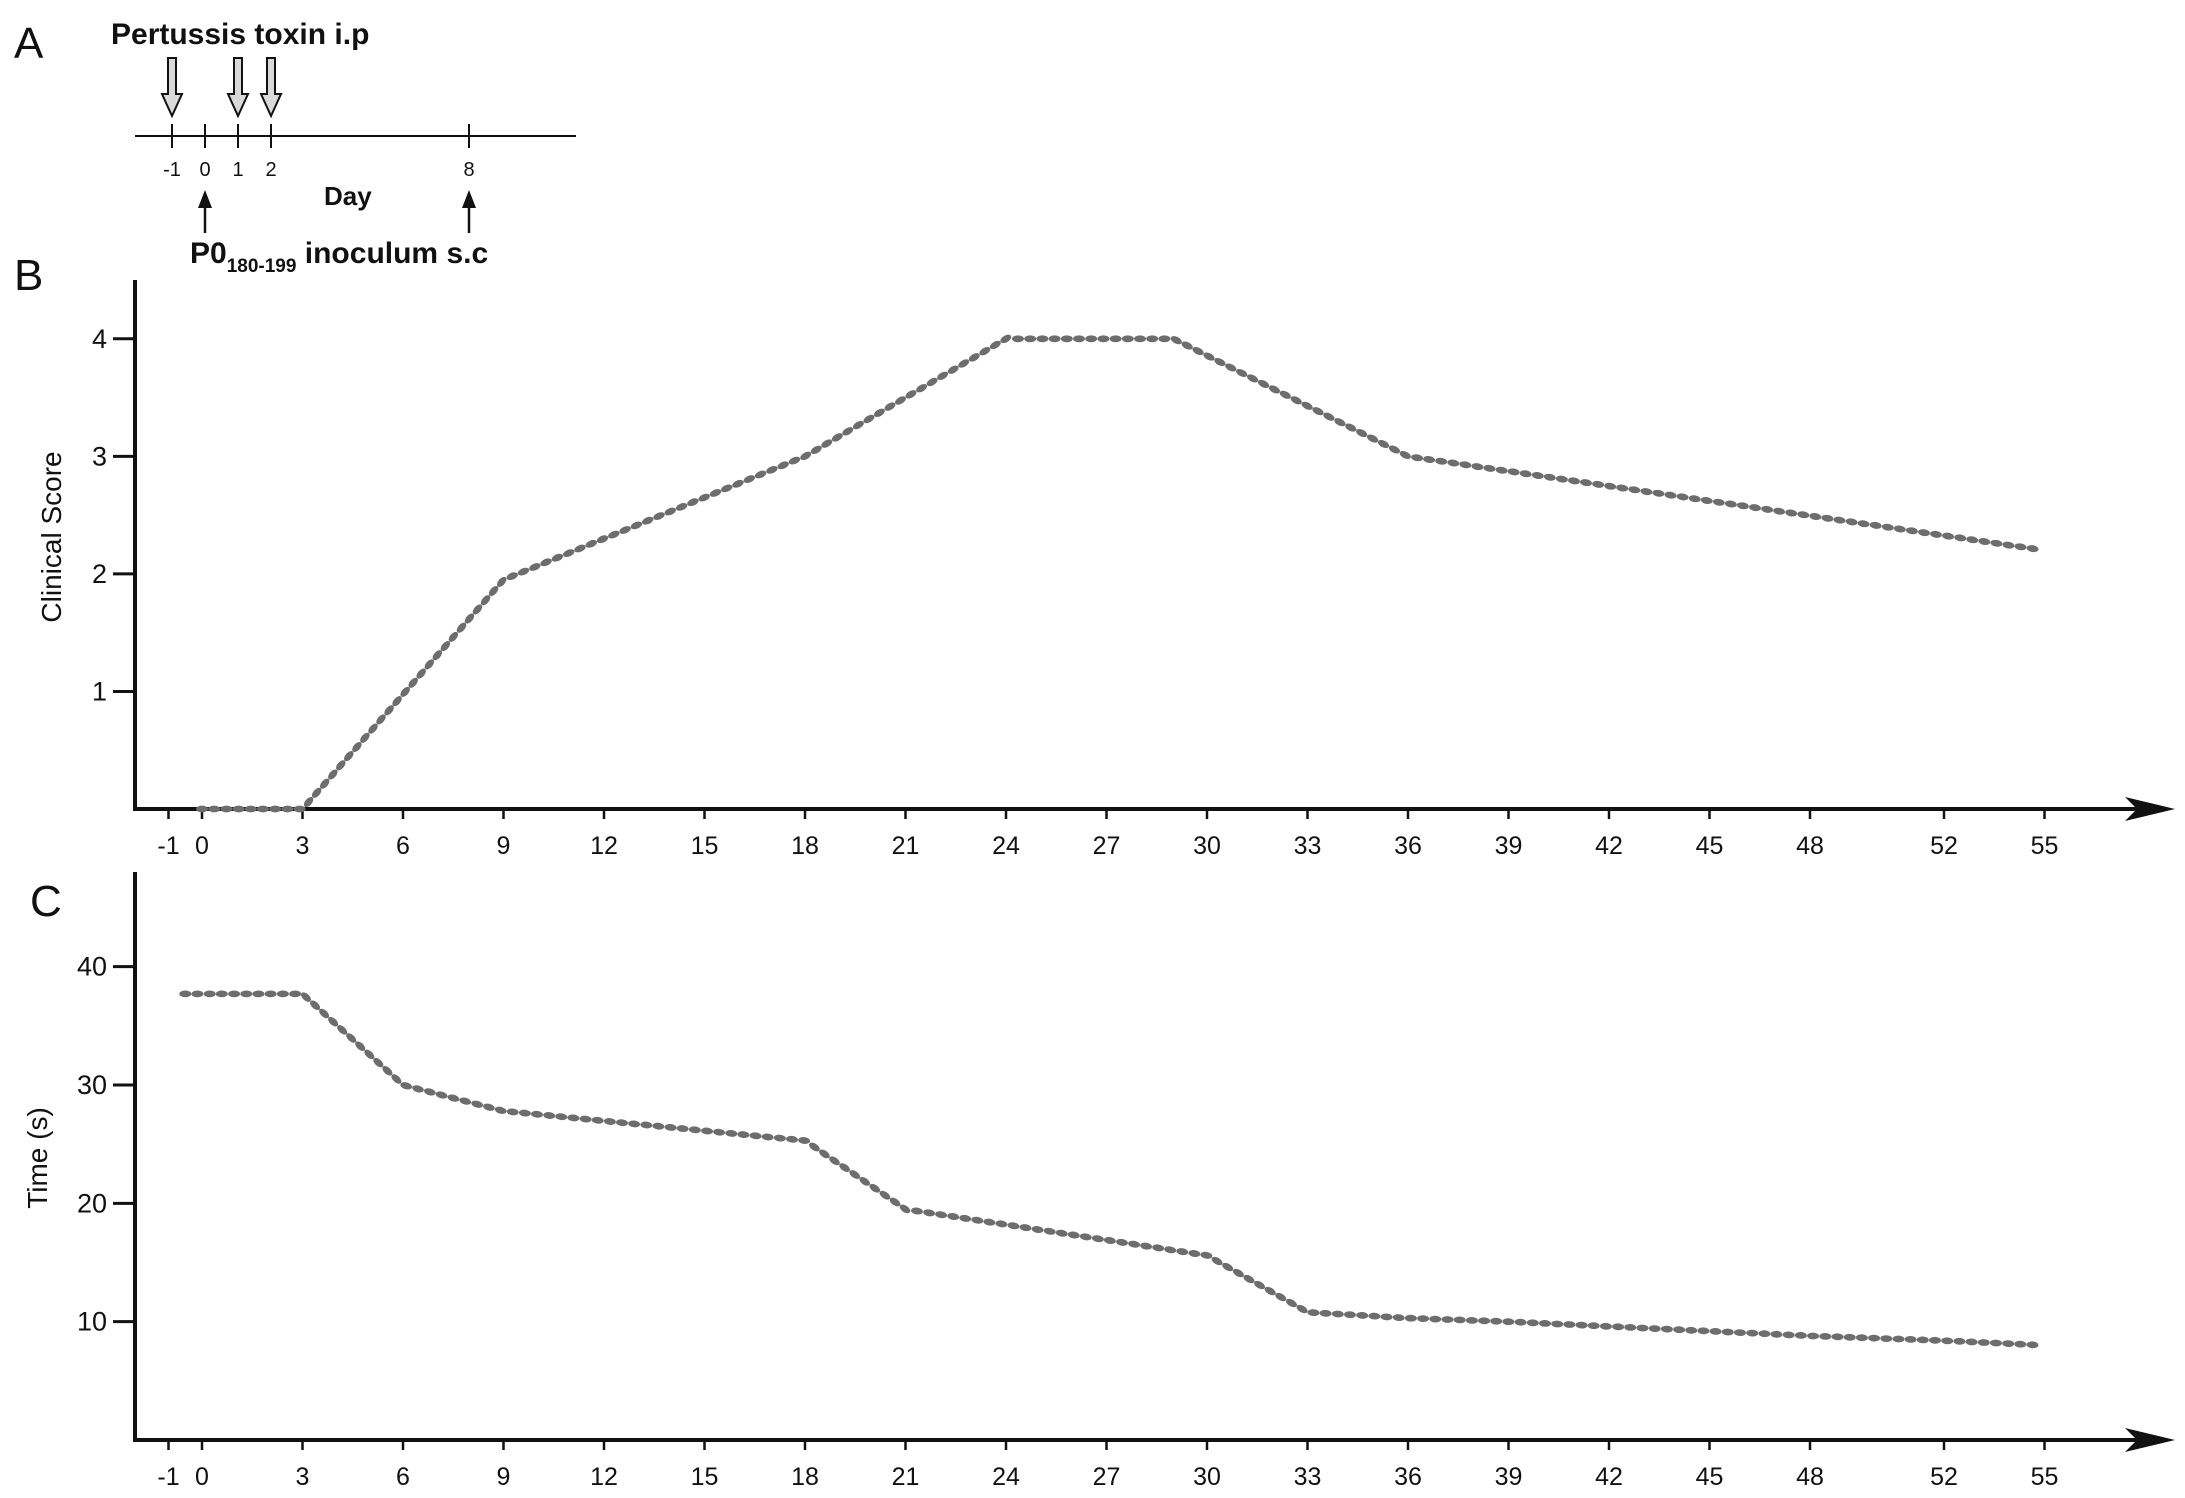 This screenshot has width=2185, height=1498. What do you see at coordinates (202, 846) in the screenshot?
I see `x-tick-label: 0` at bounding box center [202, 846].